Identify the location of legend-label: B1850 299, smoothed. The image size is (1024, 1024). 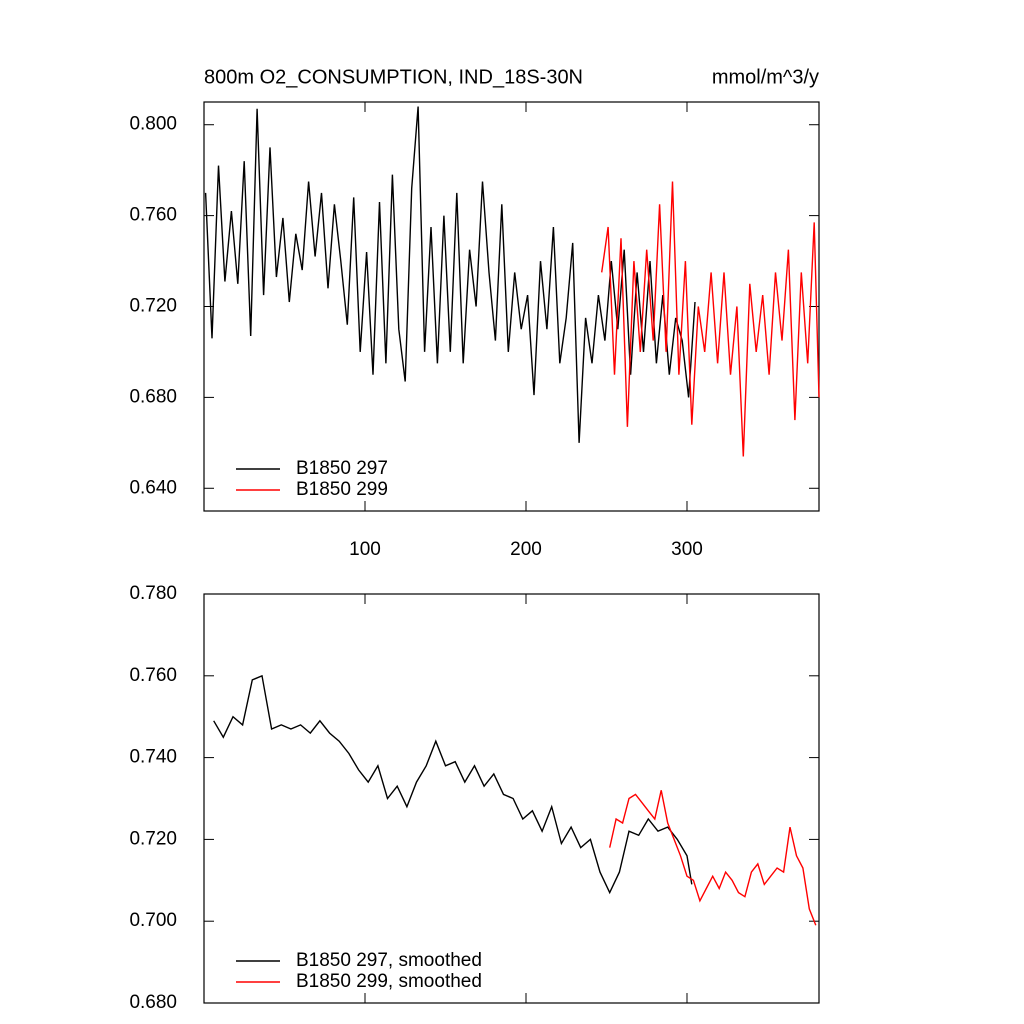
(389, 981).